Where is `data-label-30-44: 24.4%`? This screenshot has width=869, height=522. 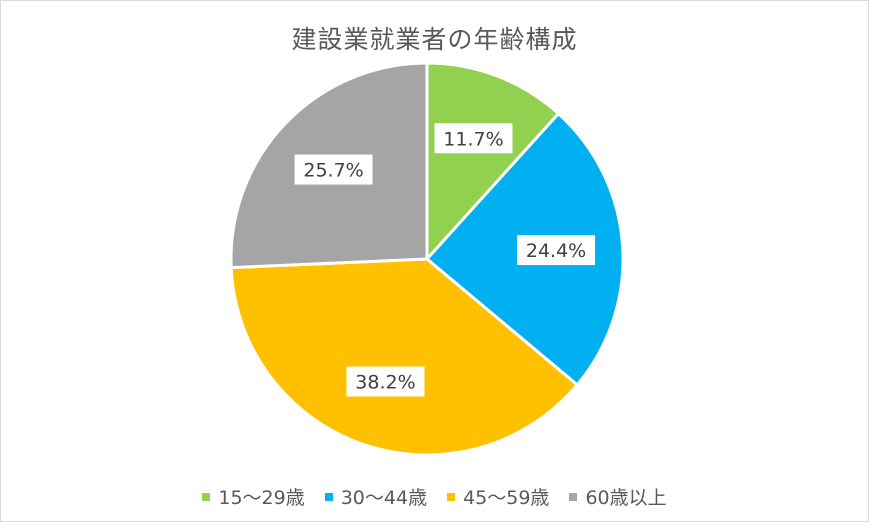 data-label-30-44: 24.4% is located at coordinates (556, 250).